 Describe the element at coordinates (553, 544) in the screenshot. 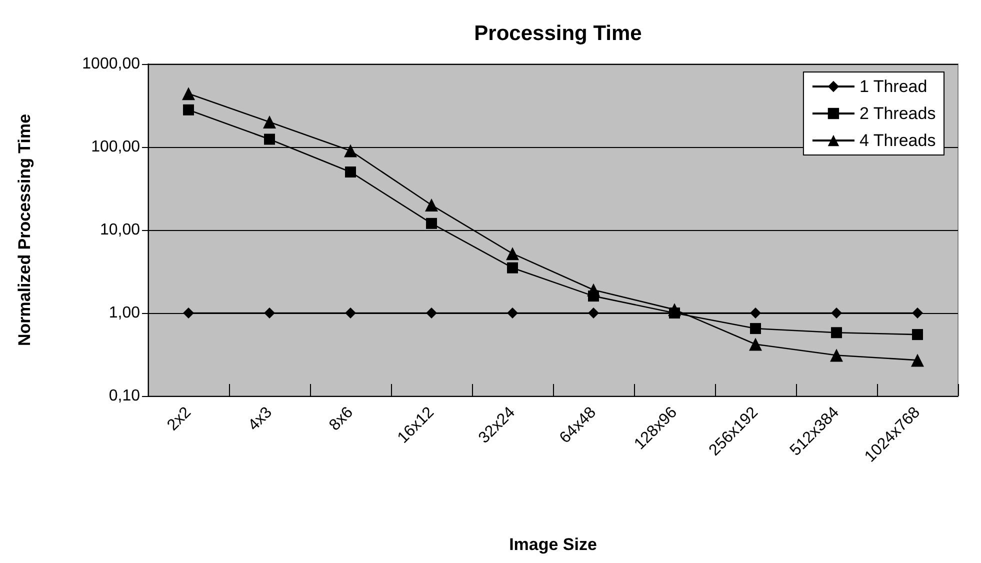

I see `x-axis-title: Image Size` at that location.